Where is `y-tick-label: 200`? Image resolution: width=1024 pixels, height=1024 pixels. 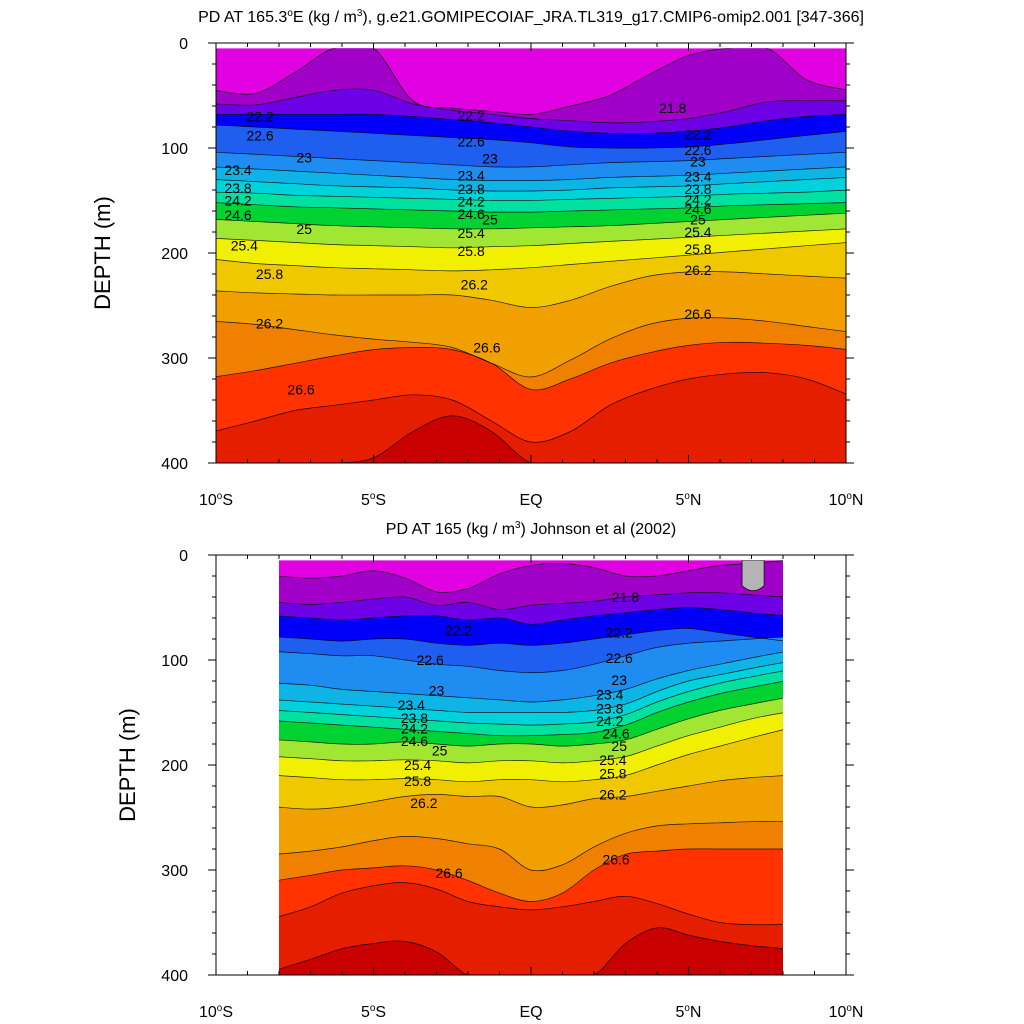
y-tick-label: 200 is located at coordinates (174, 766).